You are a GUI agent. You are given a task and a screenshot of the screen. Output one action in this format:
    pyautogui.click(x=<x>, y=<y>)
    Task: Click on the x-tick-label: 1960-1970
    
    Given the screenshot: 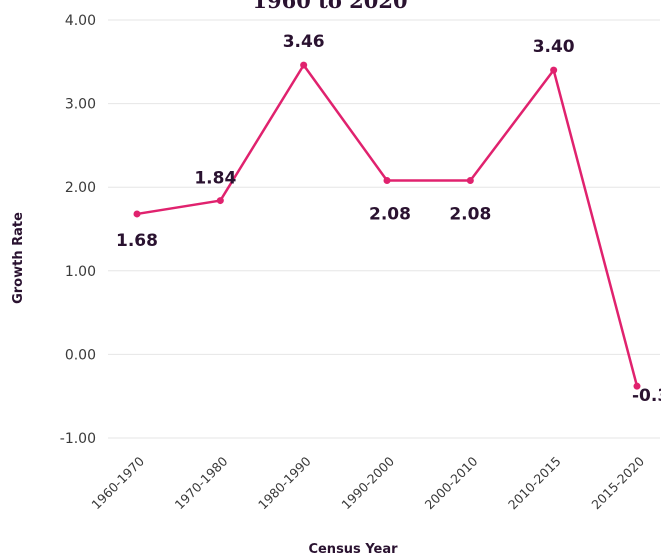 What is the action you would take?
    pyautogui.click(x=117, y=482)
    